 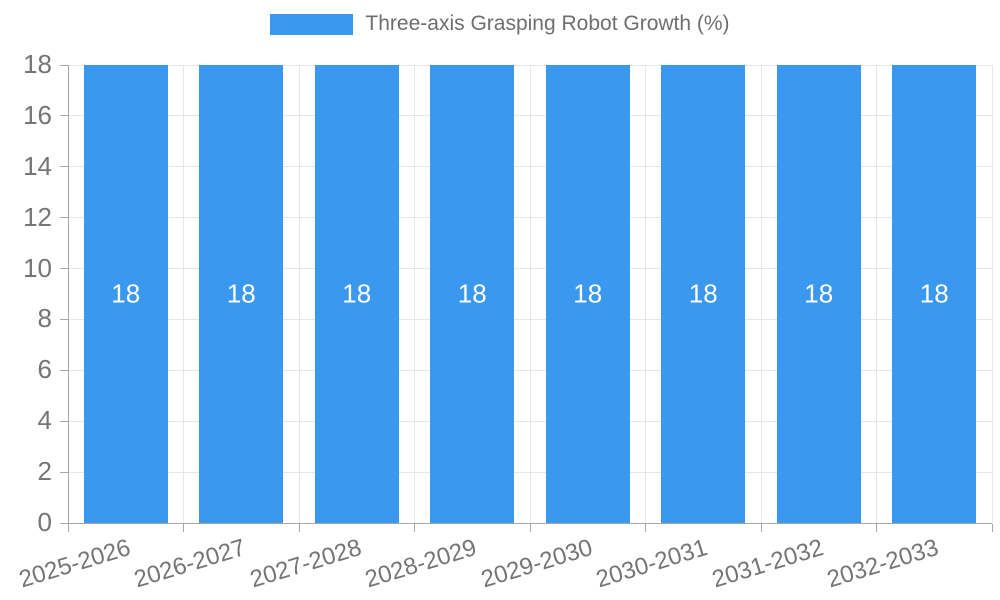 What do you see at coordinates (74, 564) in the screenshot?
I see `x-tick-label: 2025-2026` at bounding box center [74, 564].